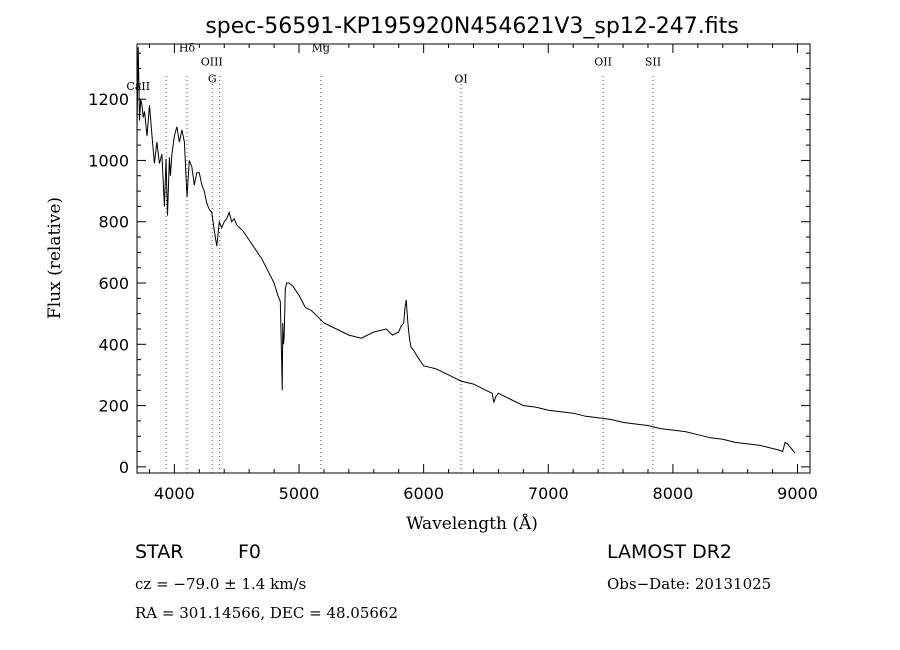  What do you see at coordinates (669, 552) in the screenshot?
I see `survey-name: LAMOST DR2` at bounding box center [669, 552].